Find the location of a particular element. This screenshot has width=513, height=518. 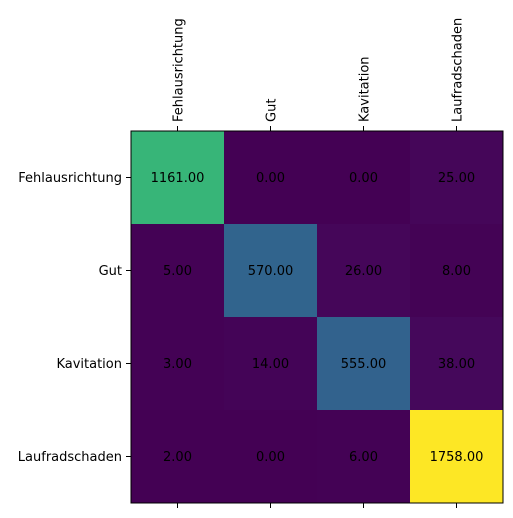

cell-value-label: 1758.00 is located at coordinates (457, 457).